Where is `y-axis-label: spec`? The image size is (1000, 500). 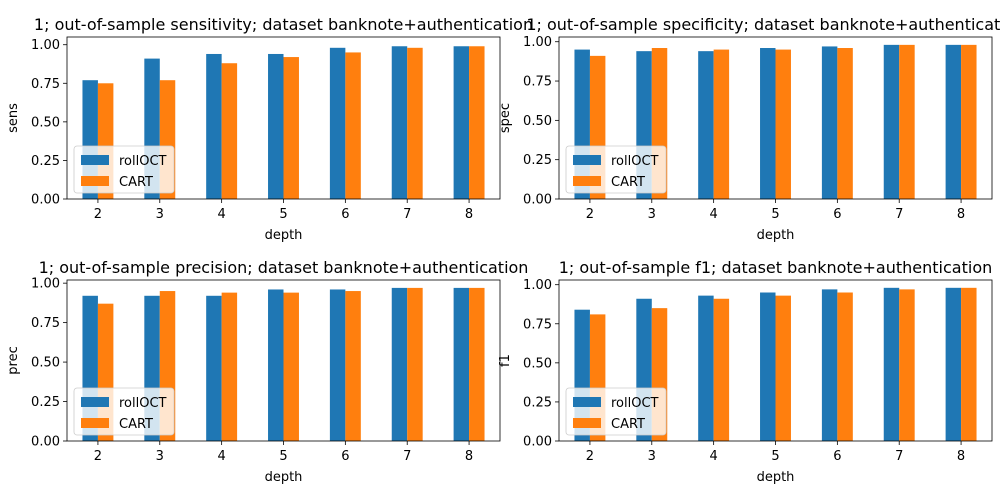
y-axis-label: spec is located at coordinates (505, 118).